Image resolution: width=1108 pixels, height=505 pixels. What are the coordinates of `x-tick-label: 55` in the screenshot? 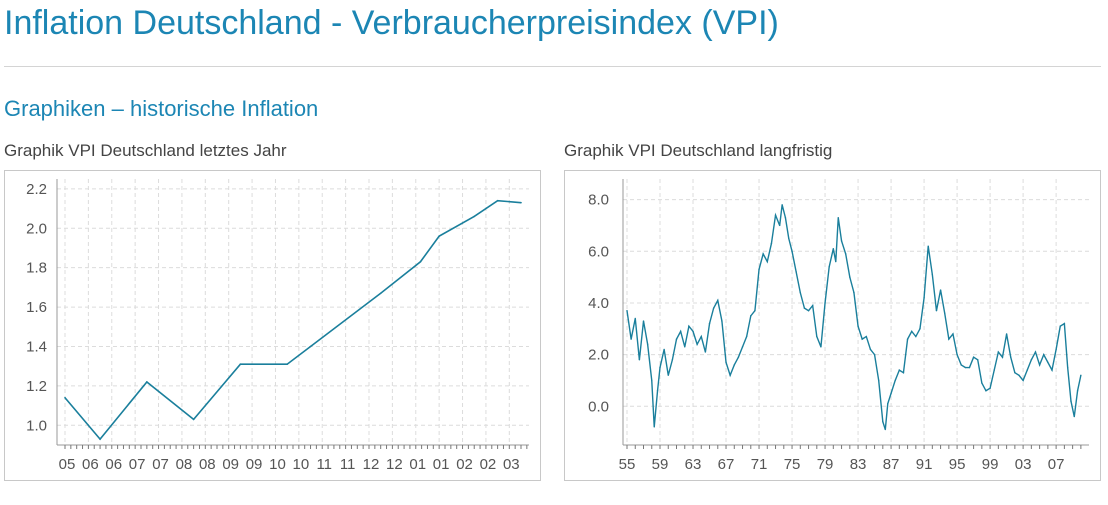 It's located at (627, 464).